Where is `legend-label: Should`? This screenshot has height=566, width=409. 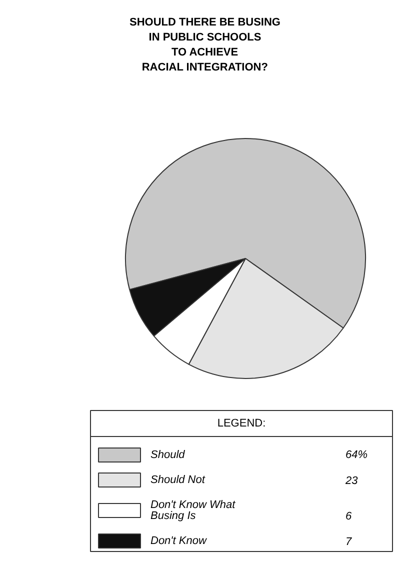
legend-label: Should is located at coordinates (168, 455).